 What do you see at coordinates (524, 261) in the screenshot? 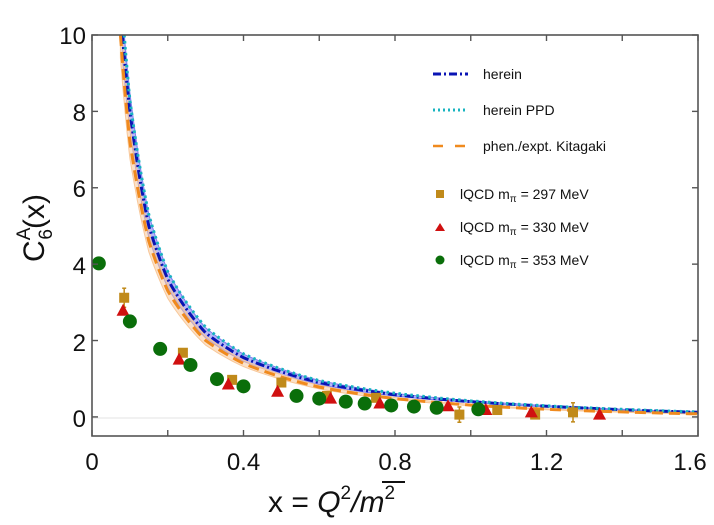
I see `svg-text: lQCD mπ = 353 MeV` at bounding box center [524, 261].